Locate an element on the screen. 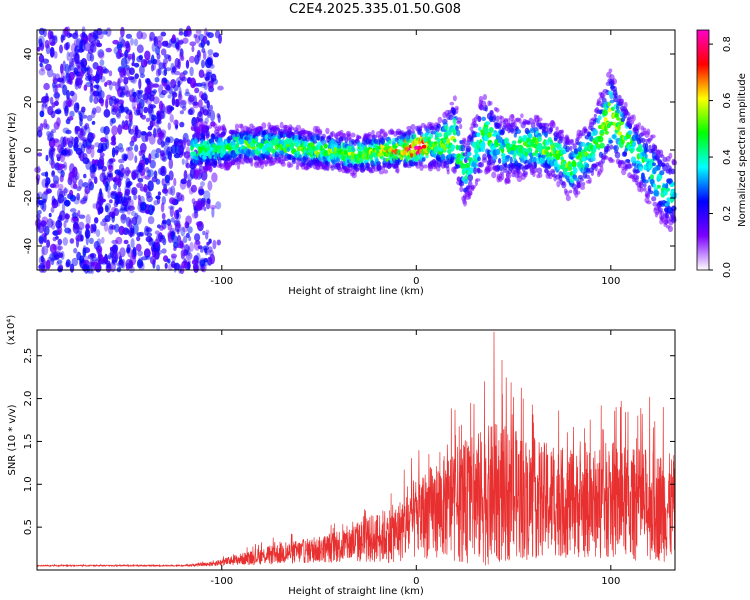 The height and width of the screenshot is (600, 750). colorbar-tick-label: 0.8 is located at coordinates (727, 44).